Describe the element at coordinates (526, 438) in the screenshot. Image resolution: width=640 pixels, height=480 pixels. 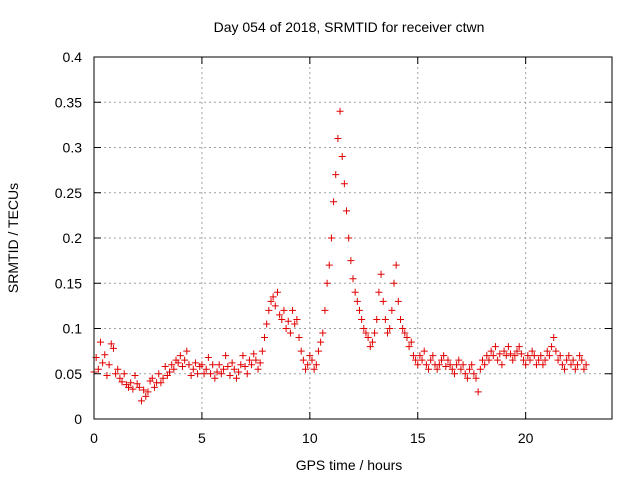
I see `x-tick-label: 20` at that location.